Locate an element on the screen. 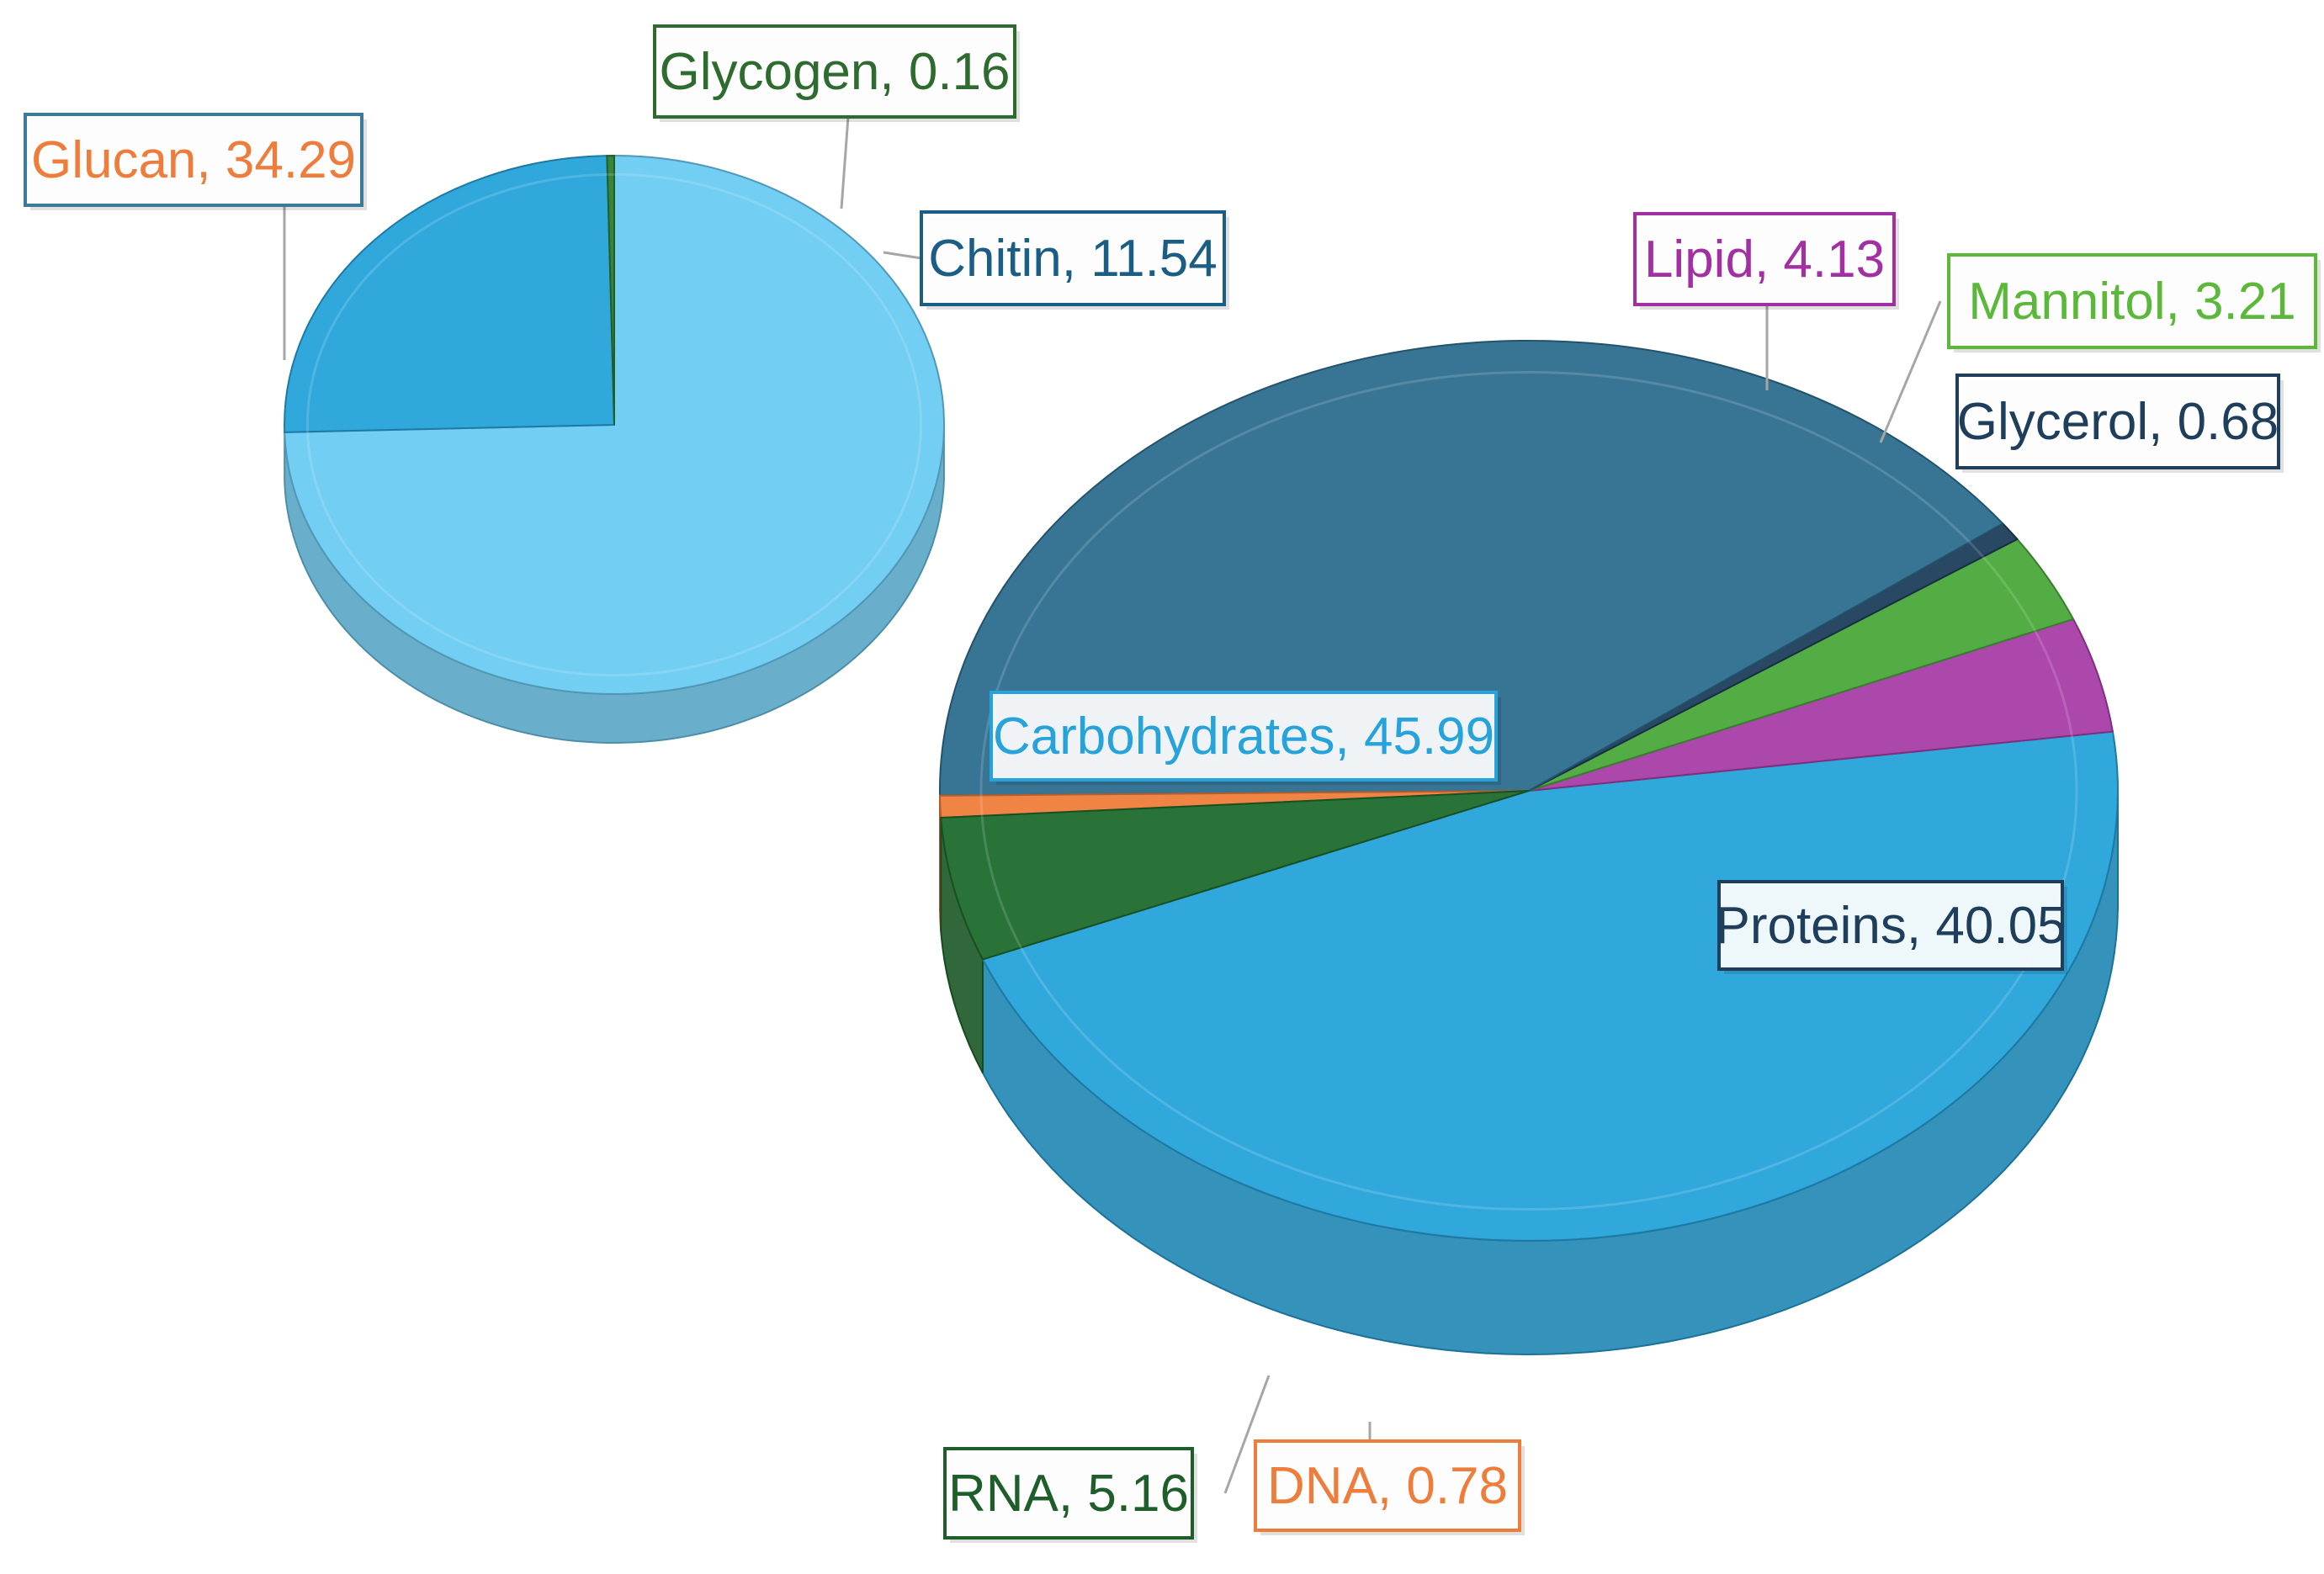 This screenshot has height=1574, width=2324. data-label-value: 45.99 is located at coordinates (1429, 737).